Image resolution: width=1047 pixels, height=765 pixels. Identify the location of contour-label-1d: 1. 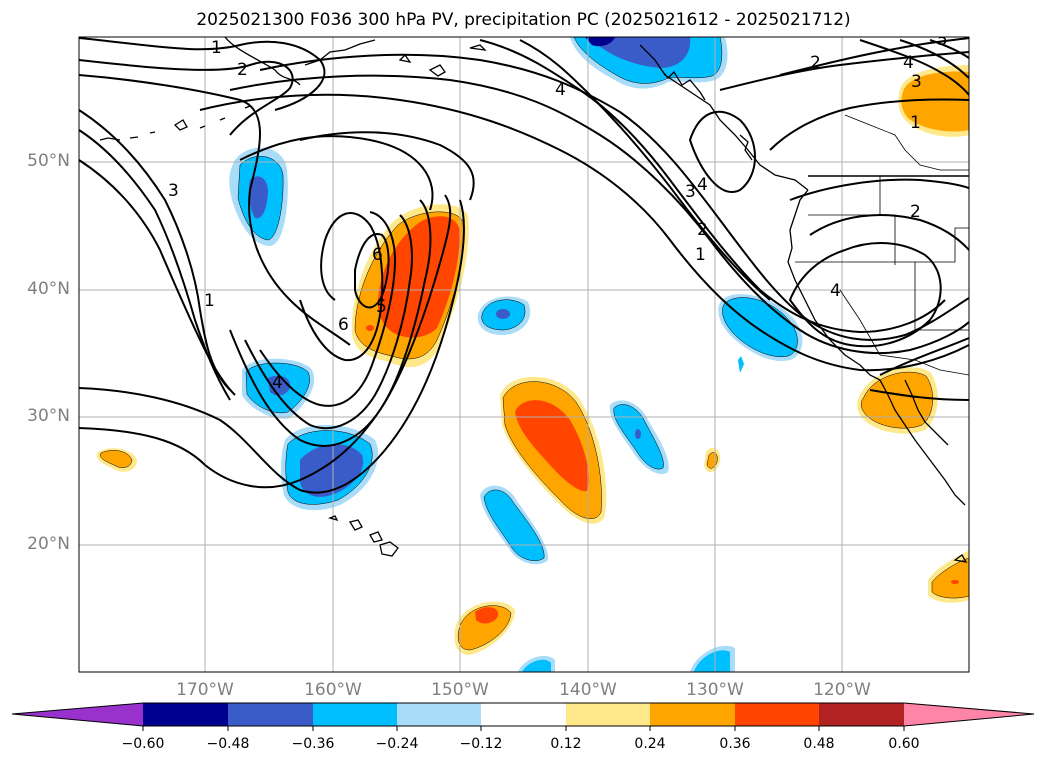
(915, 123).